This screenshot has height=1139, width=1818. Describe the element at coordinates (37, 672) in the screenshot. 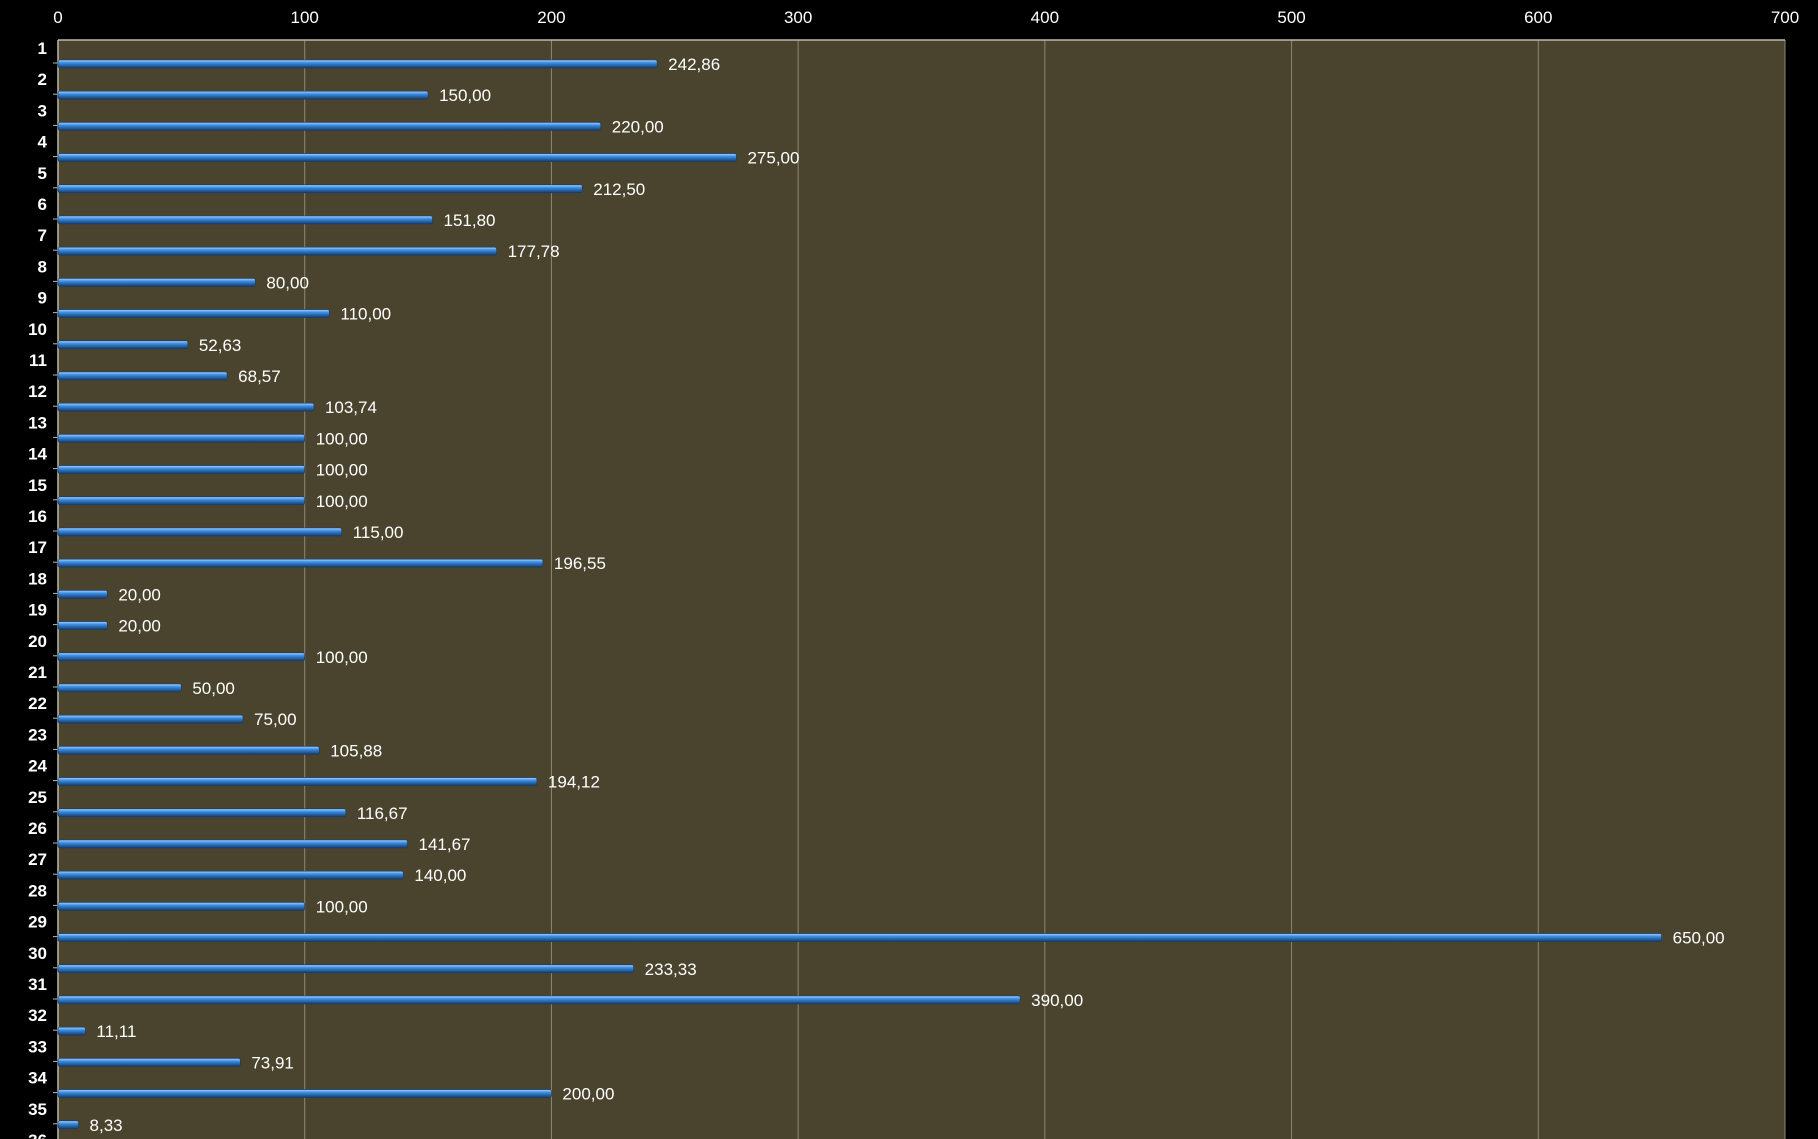

I see `y-tick-label: 21` at that location.